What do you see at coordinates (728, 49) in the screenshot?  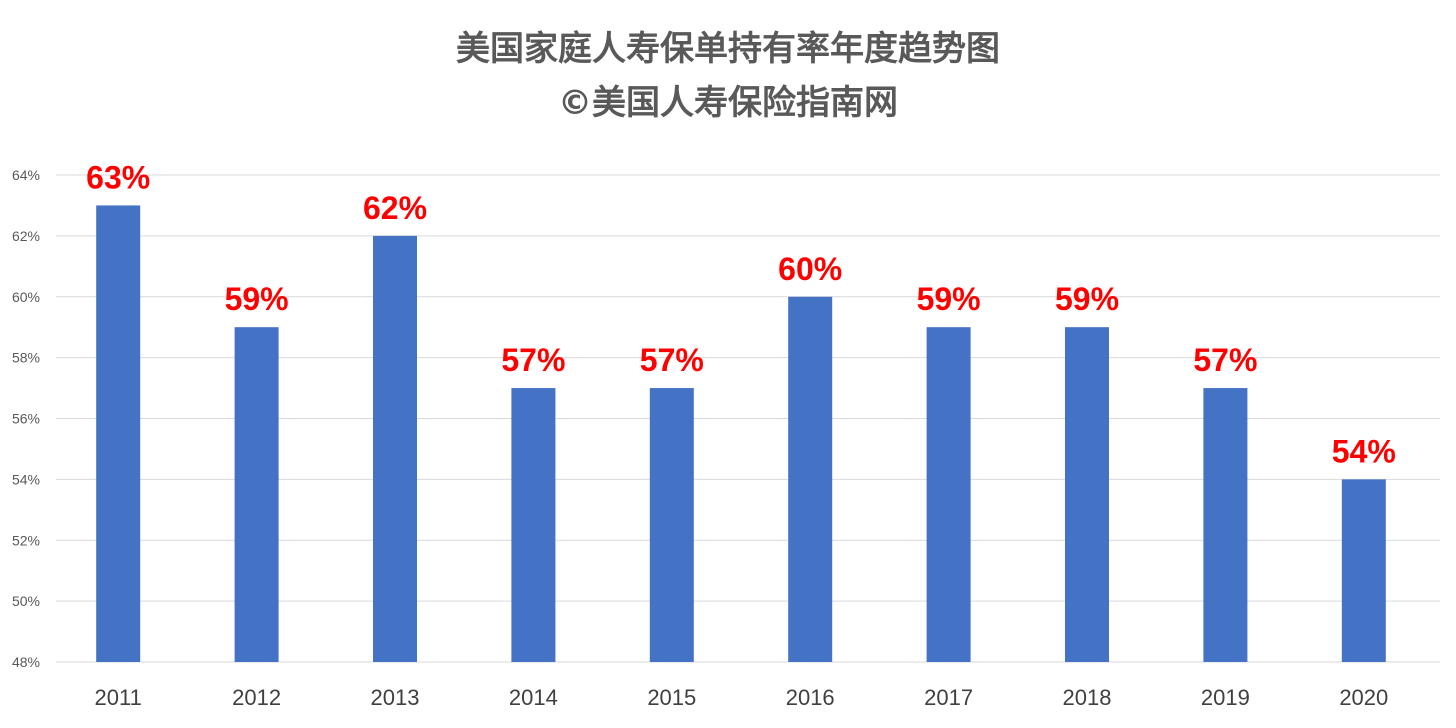 I see `chart-title-text: 美国家庭人寿保单持有率年度趋势图` at bounding box center [728, 49].